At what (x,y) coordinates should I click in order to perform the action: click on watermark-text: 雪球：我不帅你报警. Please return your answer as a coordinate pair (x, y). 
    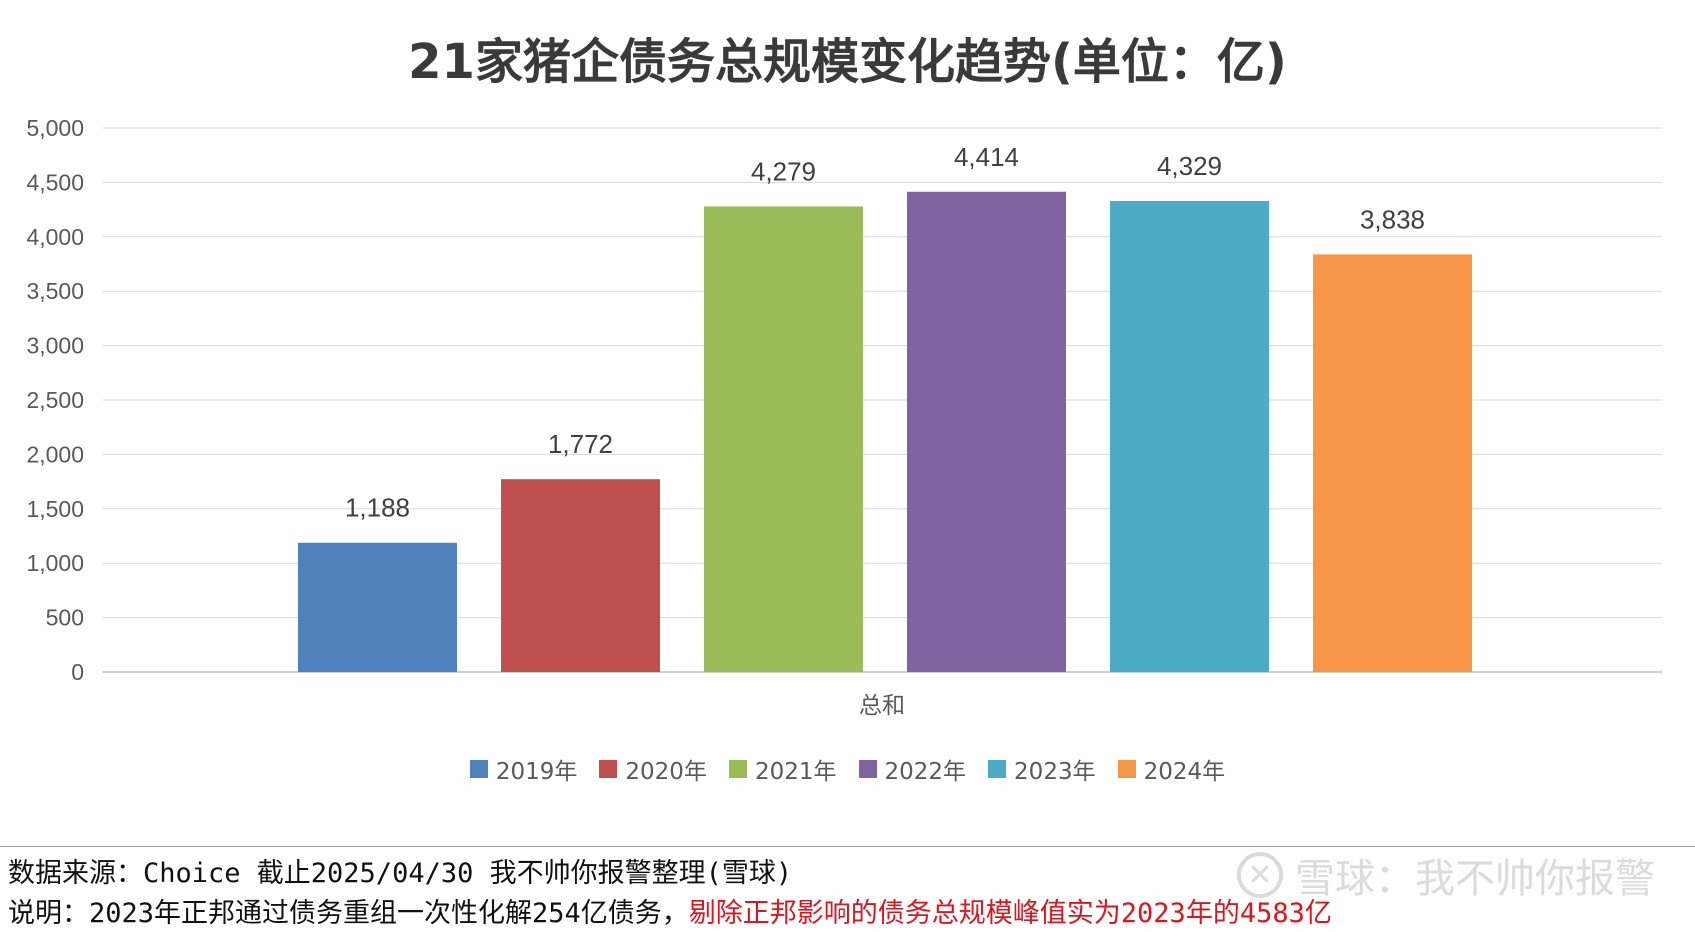
    Looking at the image, I should click on (1475, 879).